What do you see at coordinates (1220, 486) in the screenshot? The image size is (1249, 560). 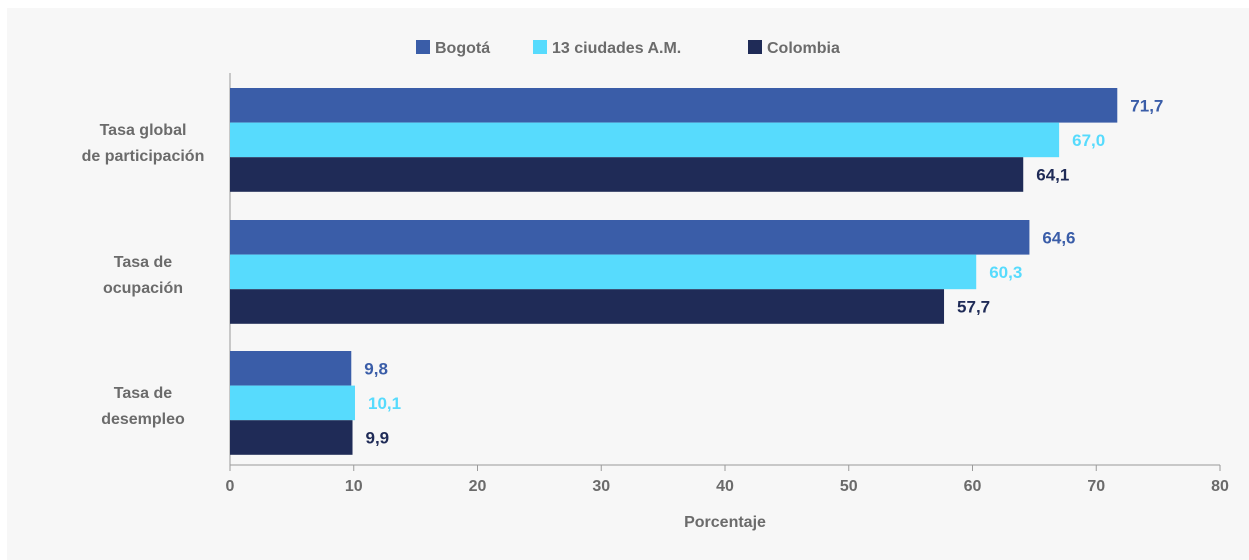 I see `x-tick-label: 80` at bounding box center [1220, 486].